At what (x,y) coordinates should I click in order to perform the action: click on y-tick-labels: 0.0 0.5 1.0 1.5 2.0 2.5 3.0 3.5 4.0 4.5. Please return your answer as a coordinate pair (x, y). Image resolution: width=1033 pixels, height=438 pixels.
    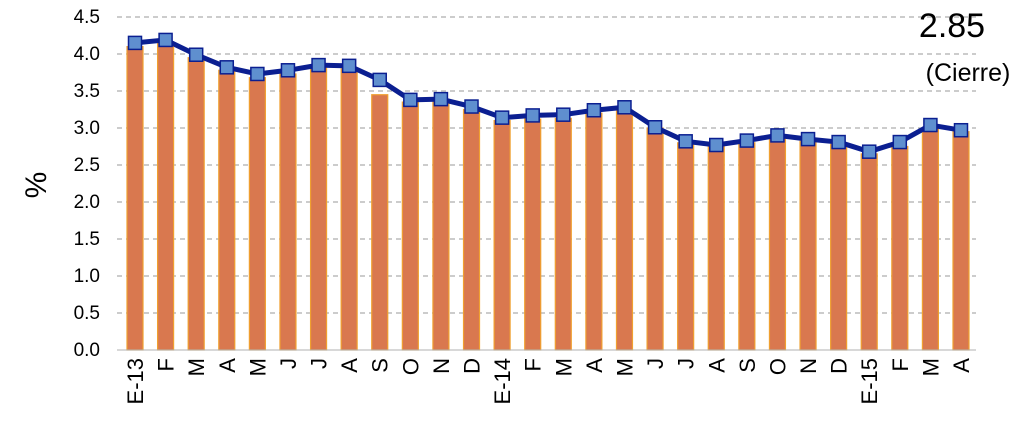
    Looking at the image, I should click on (87, 184).